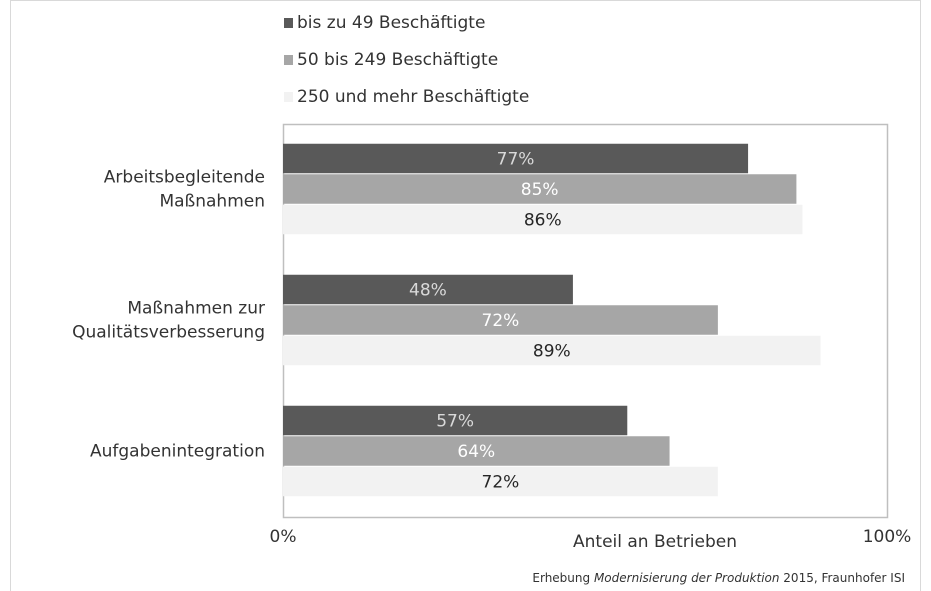 The image size is (931, 591). I want to click on x-axis-label: Anteil an Betrieben, so click(655, 542).